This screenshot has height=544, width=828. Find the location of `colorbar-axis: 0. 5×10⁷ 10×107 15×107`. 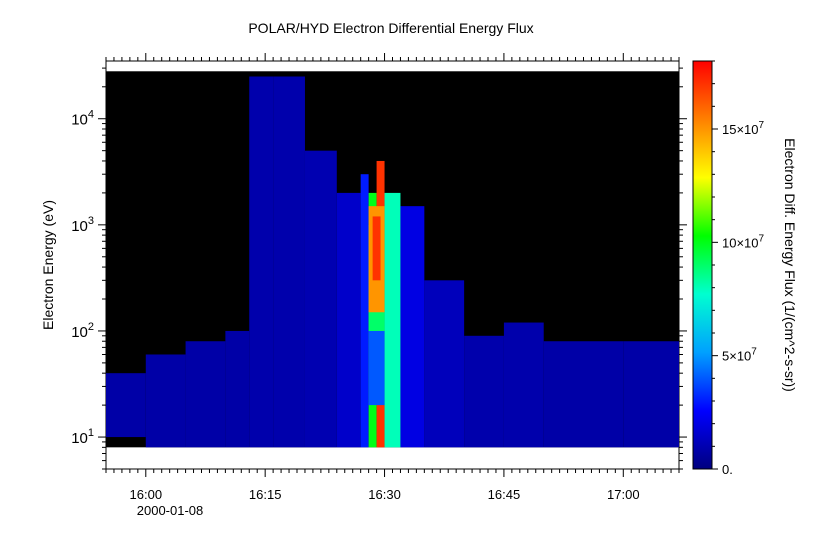

colorbar-axis: 0. 5×10⁷ 10×107 15×107 is located at coordinates (738, 268).